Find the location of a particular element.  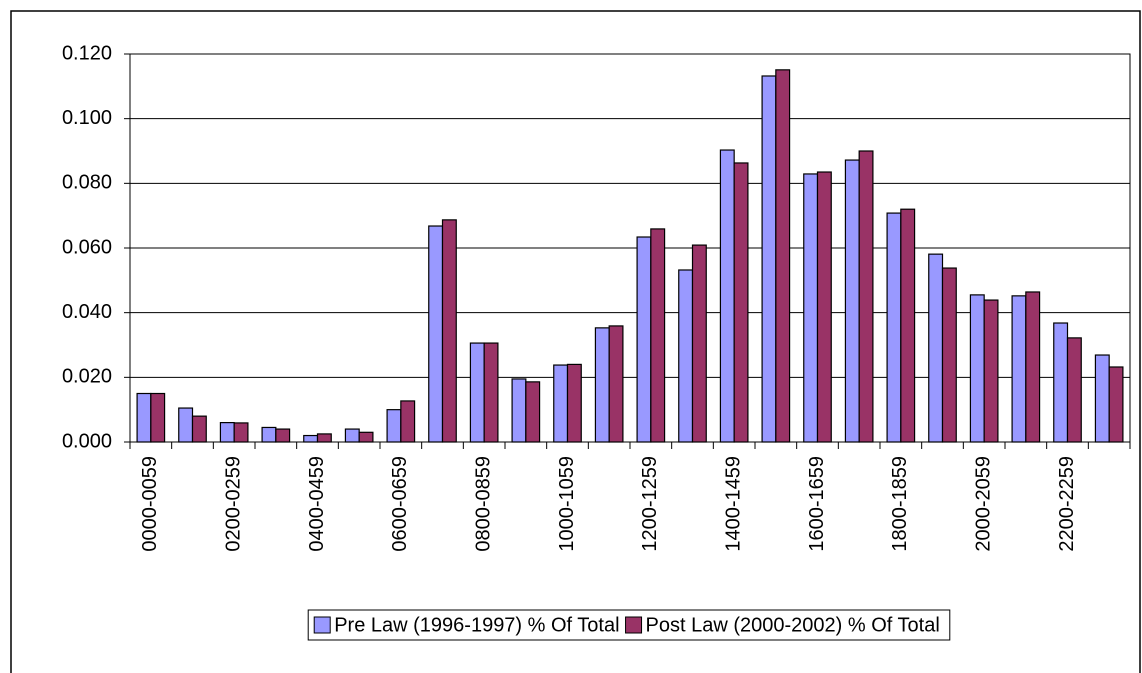

y-tick-label: 0.080 is located at coordinates (87, 183).